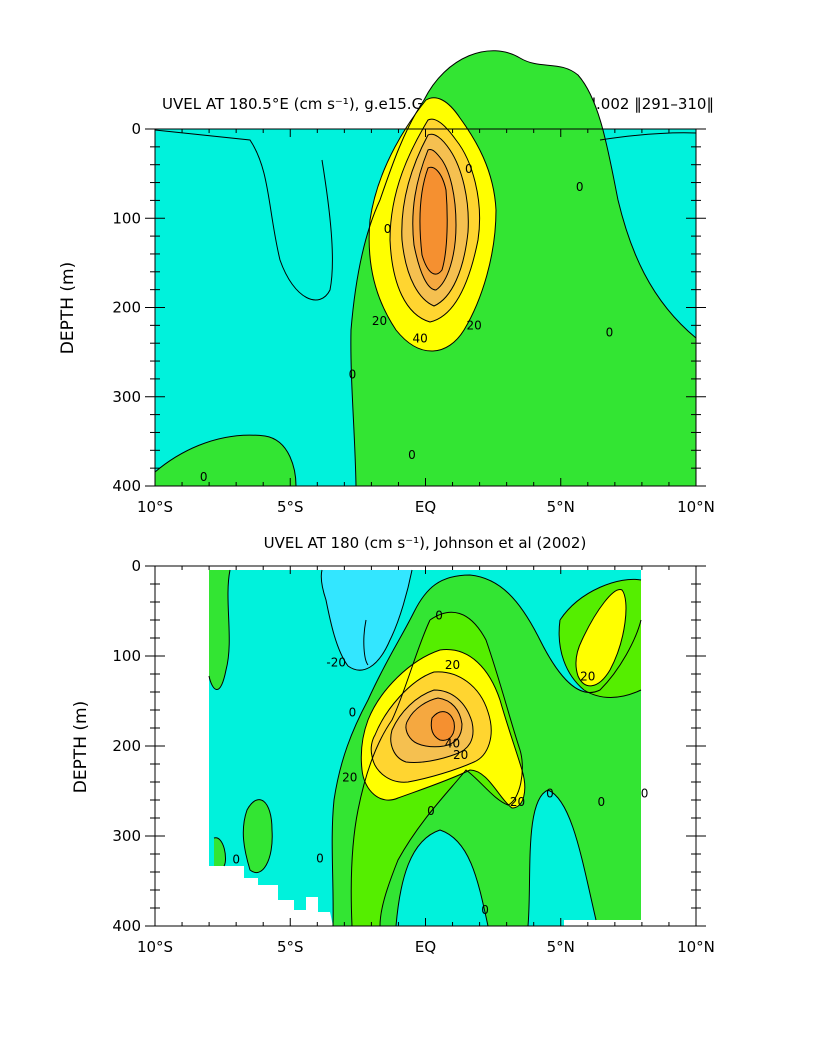 The height and width of the screenshot is (1055, 818). What do you see at coordinates (433, 223) in the screenshot?
I see `fill-level-60-plus` at bounding box center [433, 223].